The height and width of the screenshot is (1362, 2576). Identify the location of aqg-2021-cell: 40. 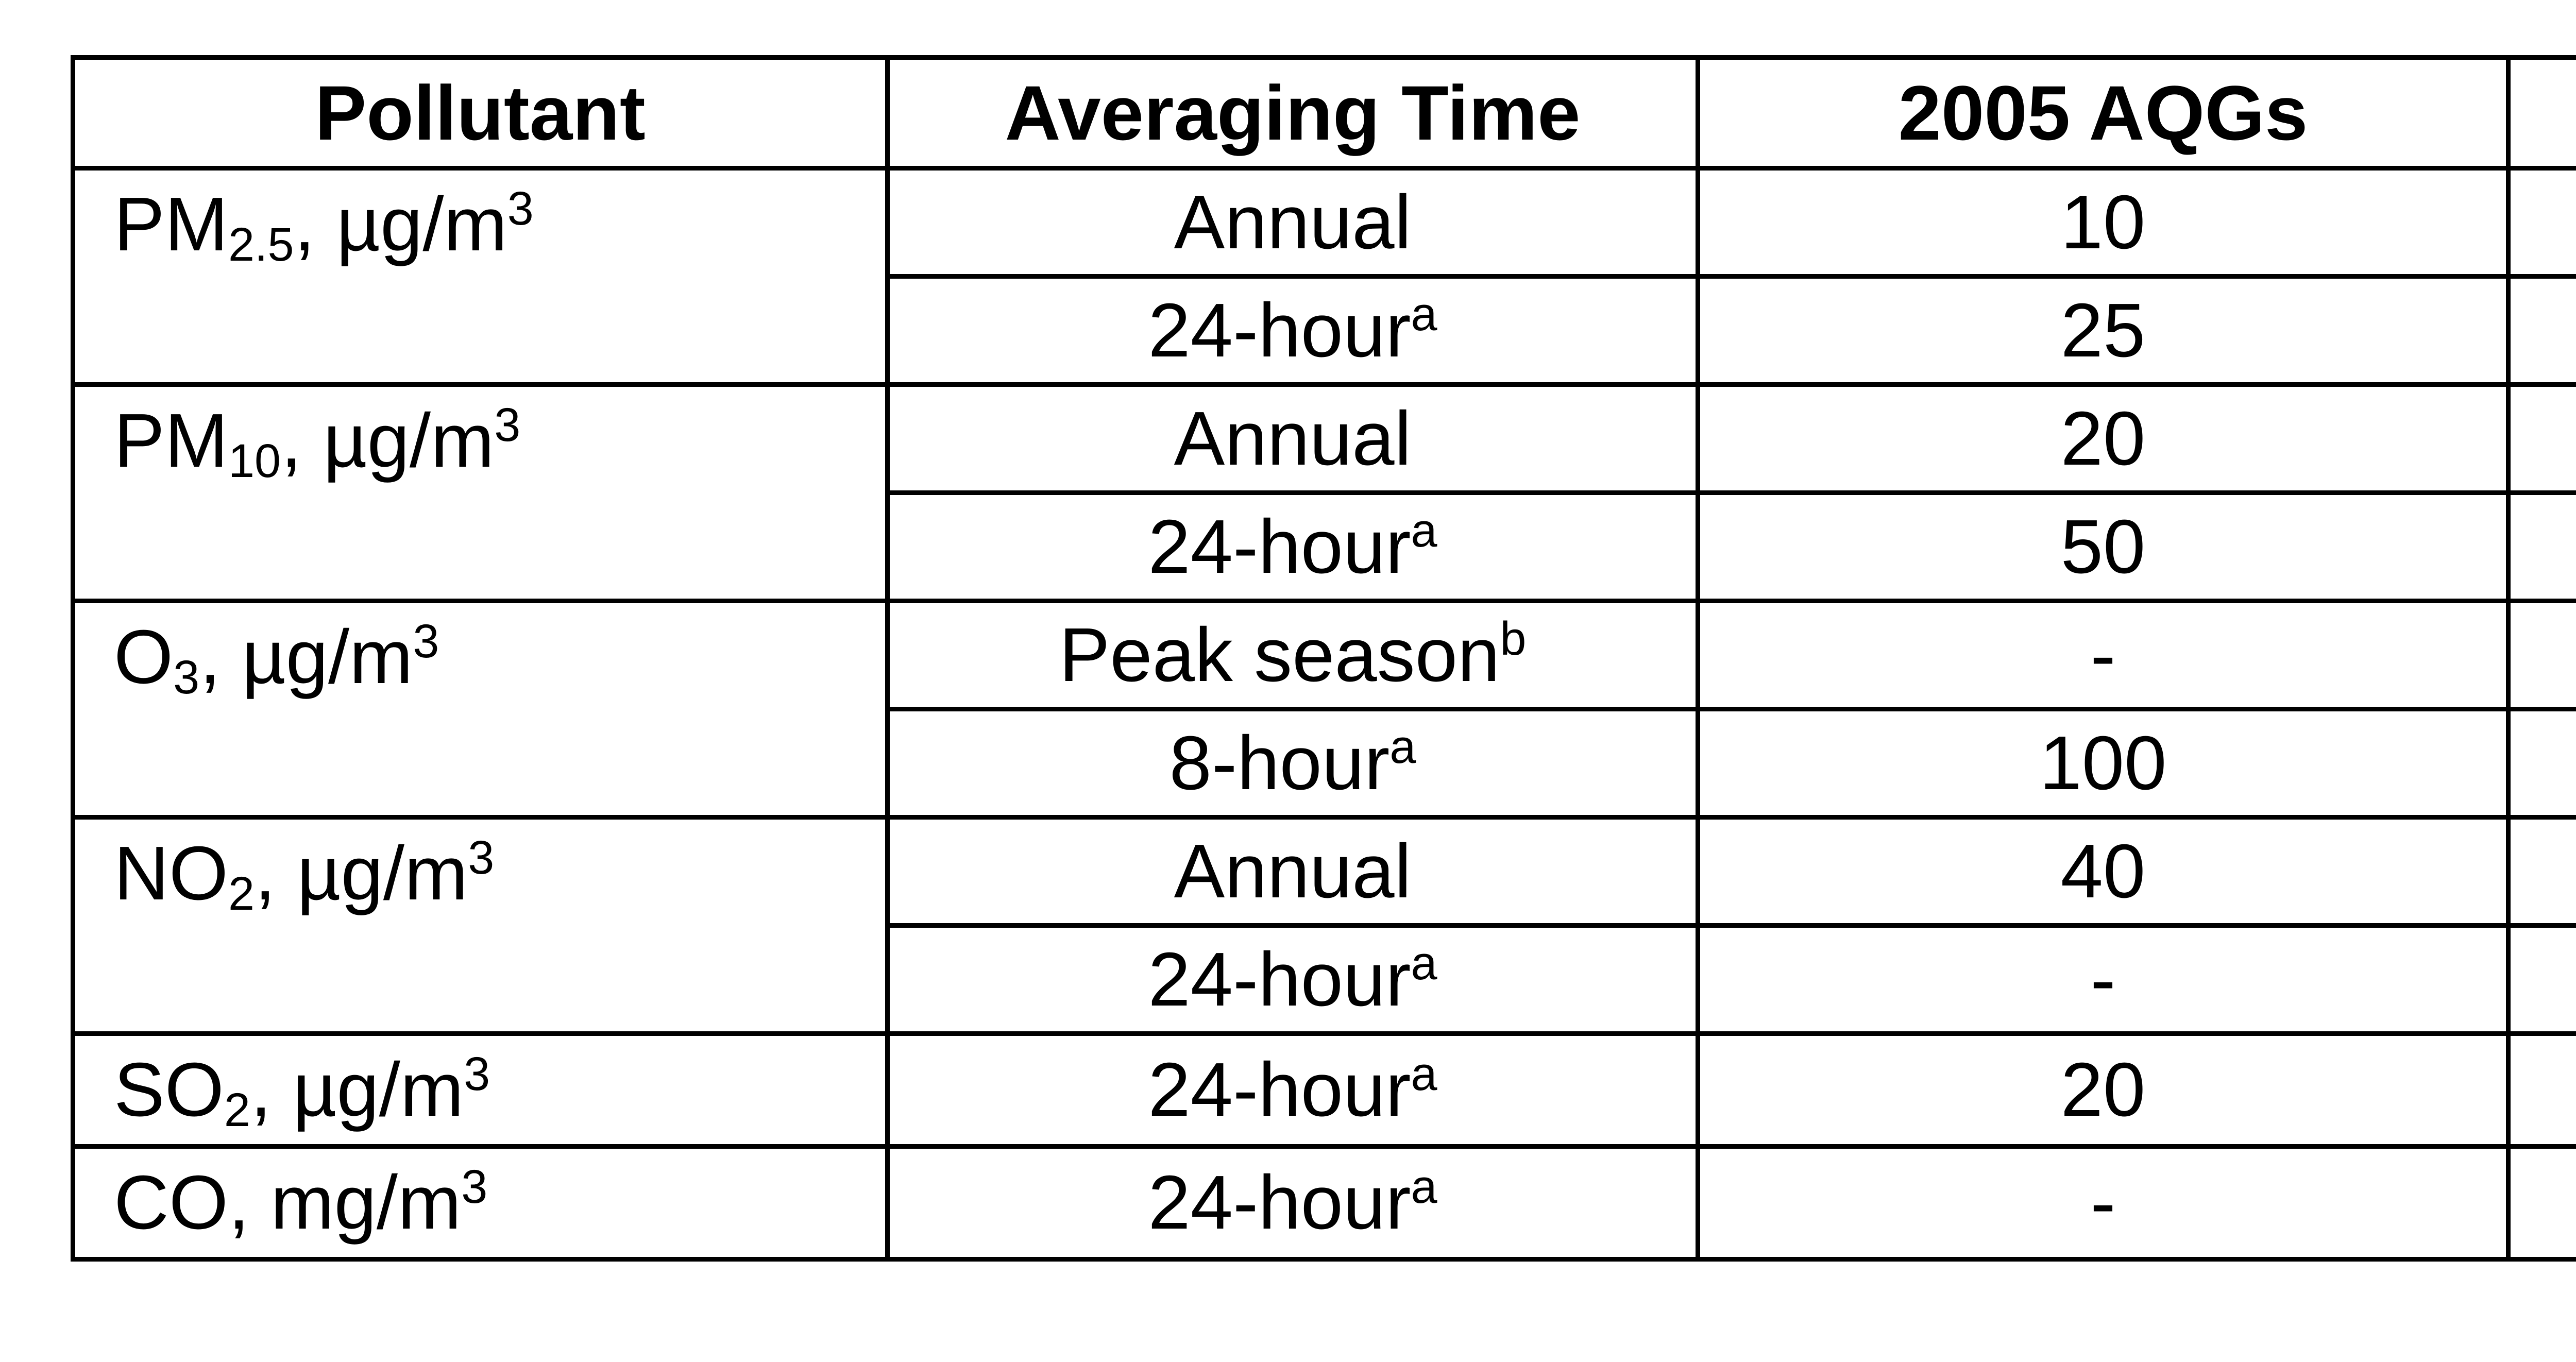
(2541, 1090).